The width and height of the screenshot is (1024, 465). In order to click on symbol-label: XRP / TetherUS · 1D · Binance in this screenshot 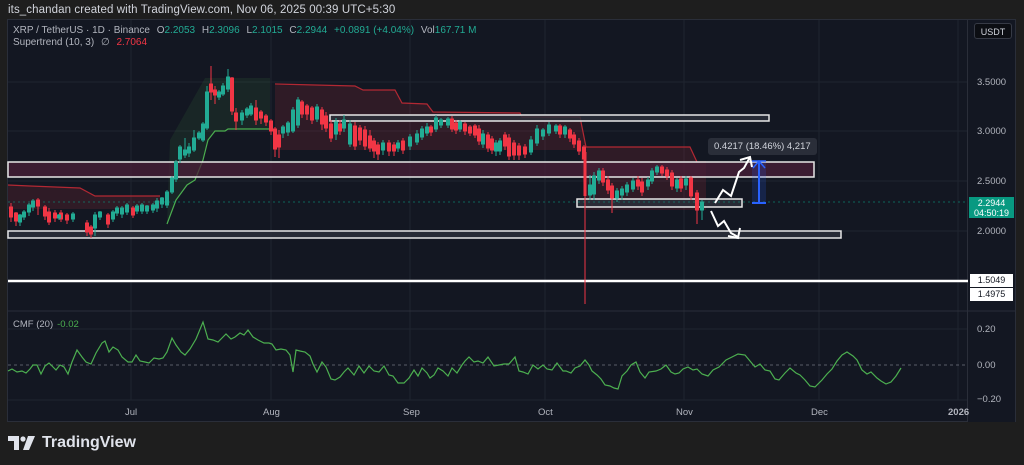, I will do `click(81, 30)`.